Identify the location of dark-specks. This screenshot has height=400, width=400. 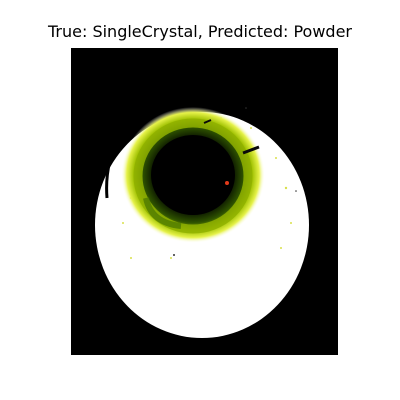
(235, 181).